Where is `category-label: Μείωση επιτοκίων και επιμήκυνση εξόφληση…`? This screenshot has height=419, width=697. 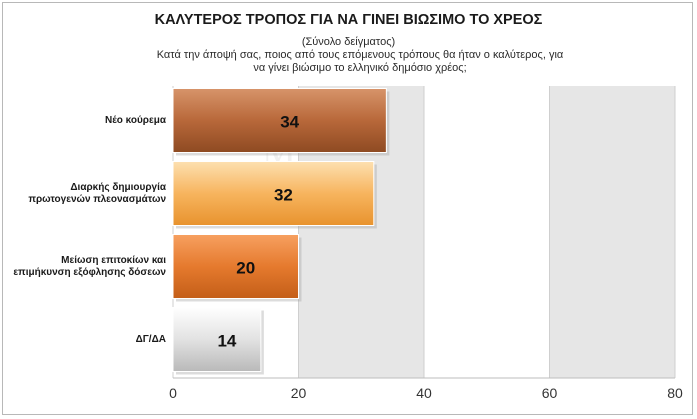
category-label: Μείωση επιτοκίων και επιμήκυνση εξόφληση… is located at coordinates (89, 266).